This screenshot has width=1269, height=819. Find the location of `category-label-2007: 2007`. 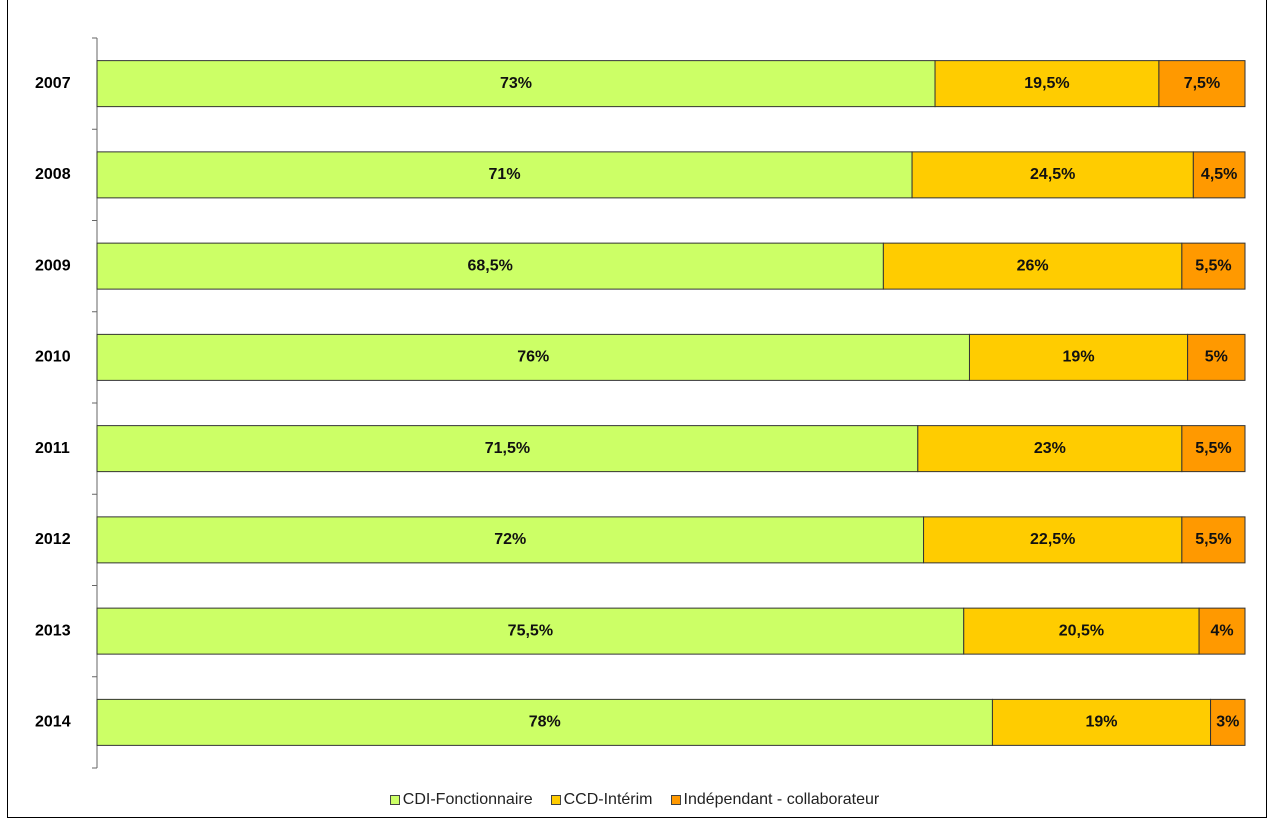

category-label-2007: 2007 is located at coordinates (53, 83).